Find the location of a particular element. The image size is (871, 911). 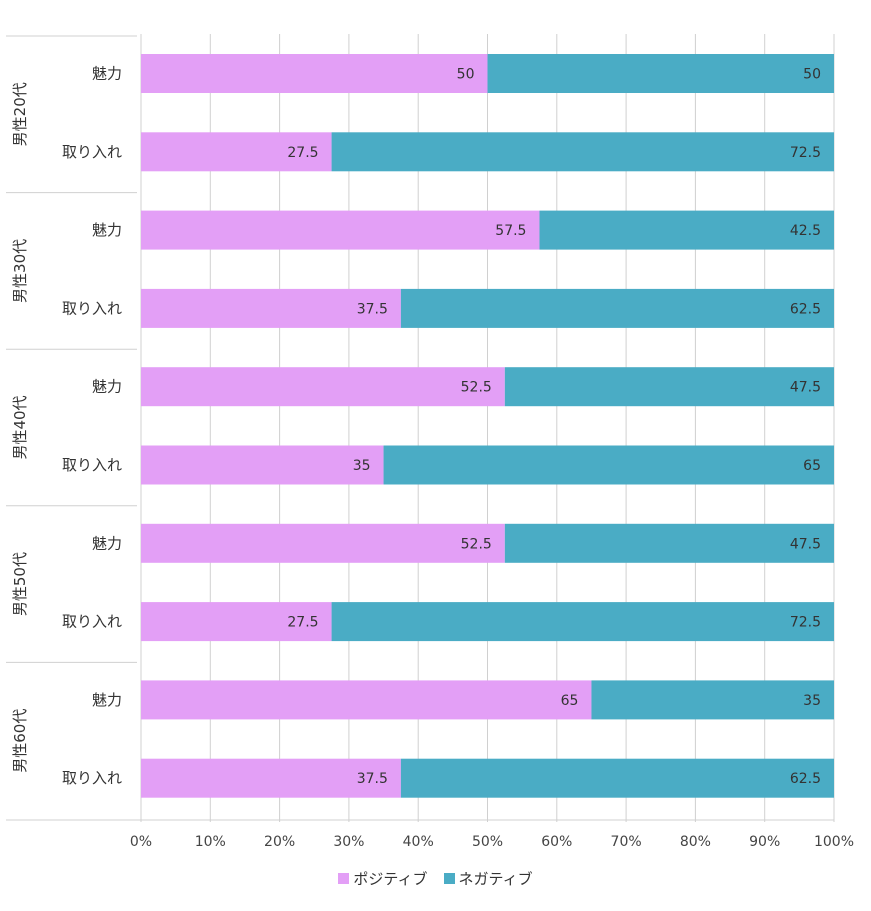

x-tick-label: 60% is located at coordinates (556, 842).